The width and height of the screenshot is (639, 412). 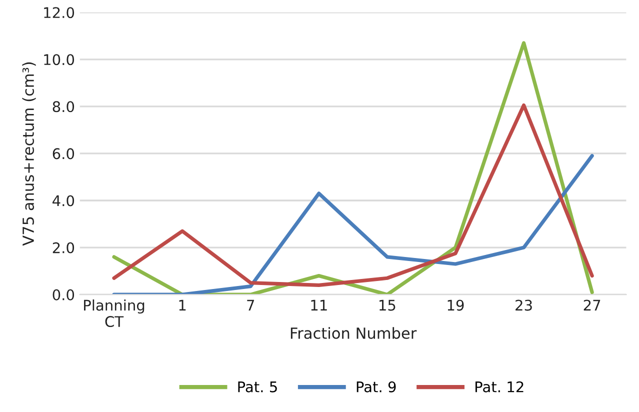 I want to click on x-axis-title: Fraction Number, so click(x=353, y=333).